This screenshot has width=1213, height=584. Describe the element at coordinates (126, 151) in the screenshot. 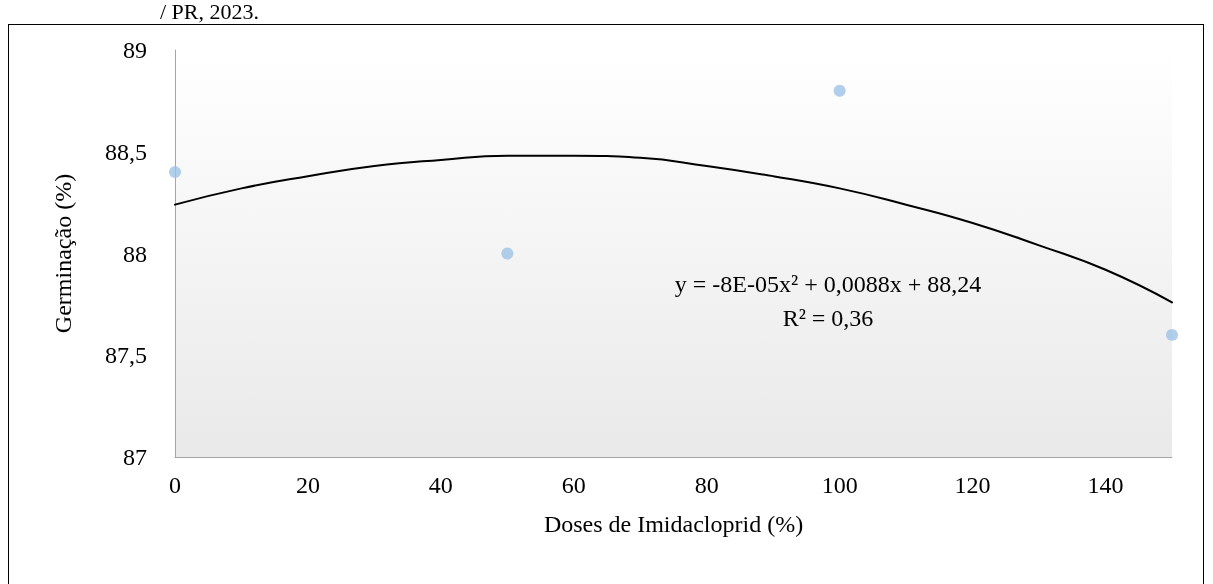

I see `y-tick-label: 88,5` at that location.